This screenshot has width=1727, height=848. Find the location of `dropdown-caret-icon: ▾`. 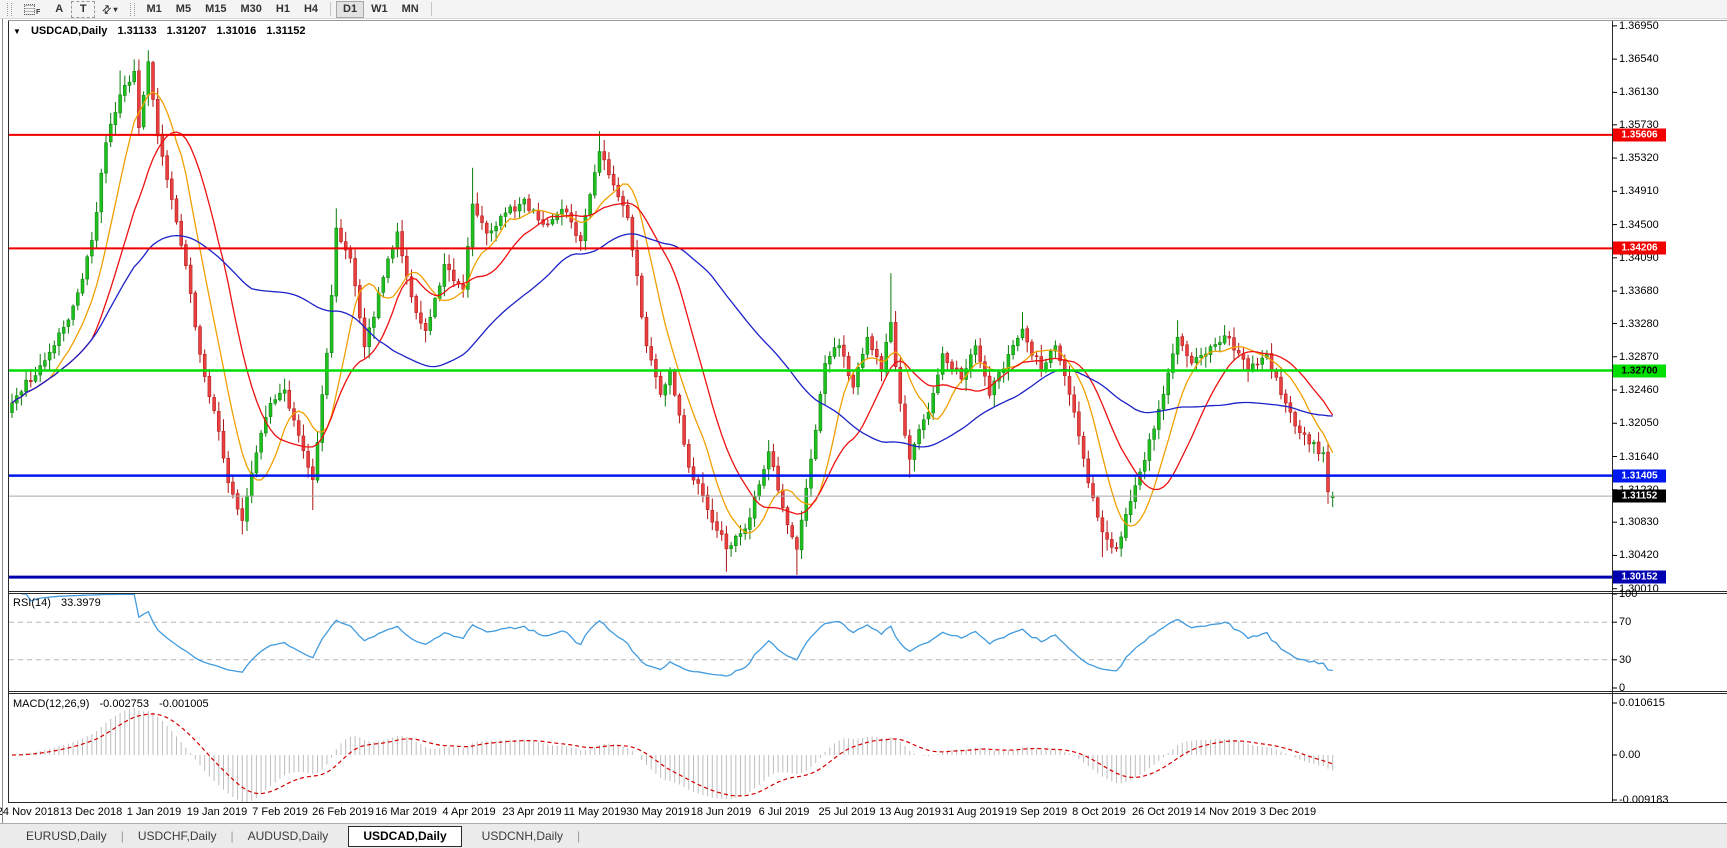

dropdown-caret-icon: ▾ is located at coordinates (115, 9).